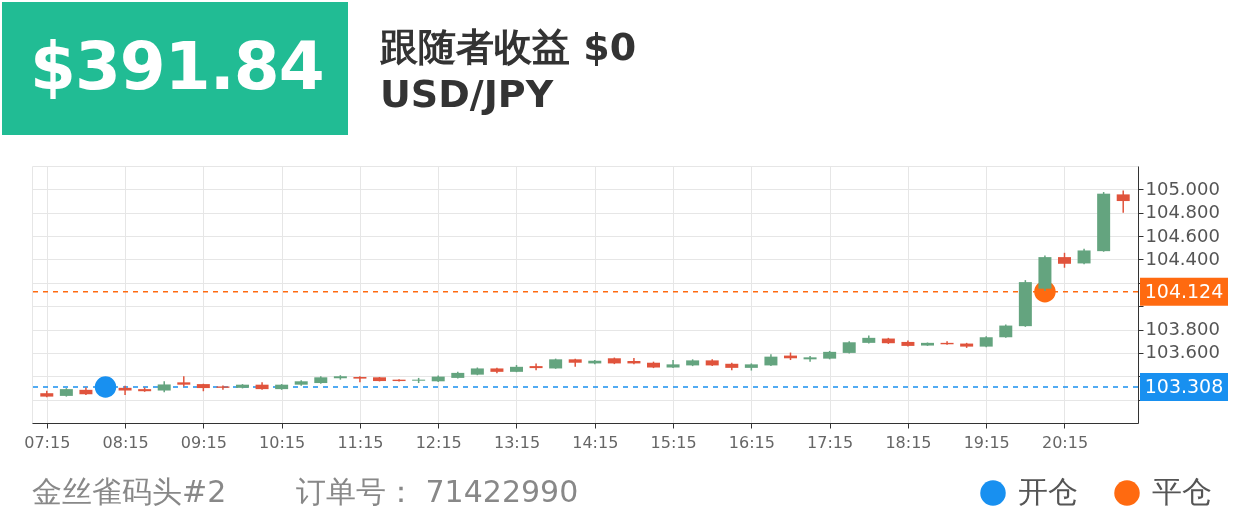 The height and width of the screenshot is (528, 1260). What do you see at coordinates (177, 66) in the screenshot?
I see `text: $391.84` at bounding box center [177, 66].